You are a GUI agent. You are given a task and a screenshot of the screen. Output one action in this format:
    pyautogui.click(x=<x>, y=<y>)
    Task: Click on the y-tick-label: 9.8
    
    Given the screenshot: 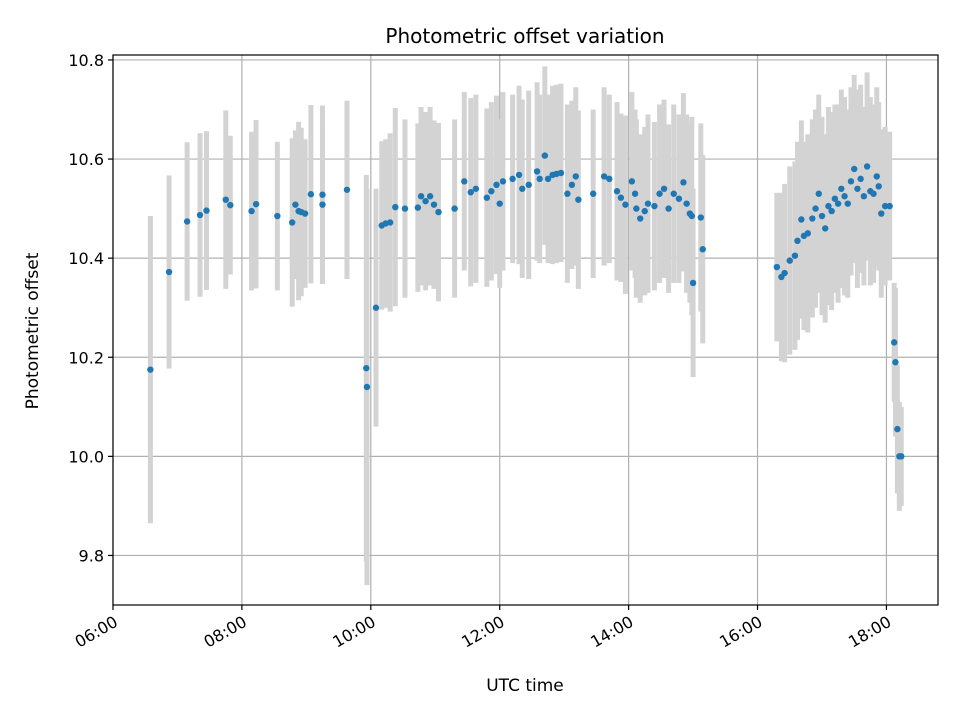 What is the action you would take?
    pyautogui.click(x=91, y=555)
    